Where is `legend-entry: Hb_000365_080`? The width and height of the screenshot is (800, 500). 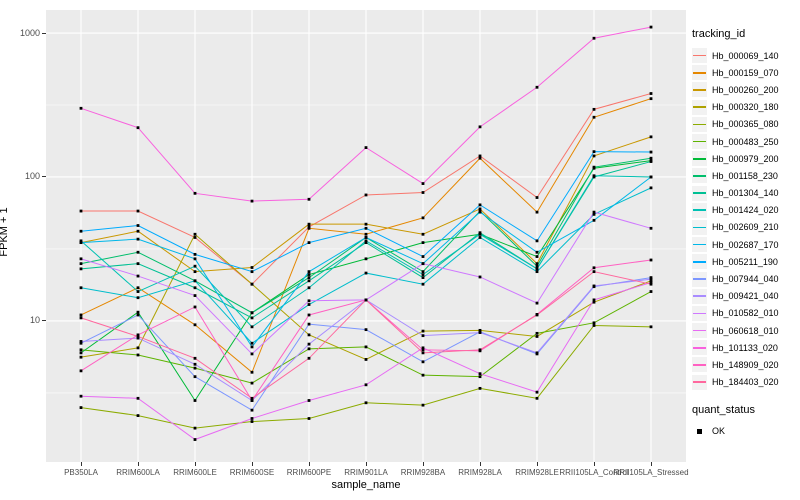 legend-entry: Hb_000365_080 is located at coordinates (746, 124).